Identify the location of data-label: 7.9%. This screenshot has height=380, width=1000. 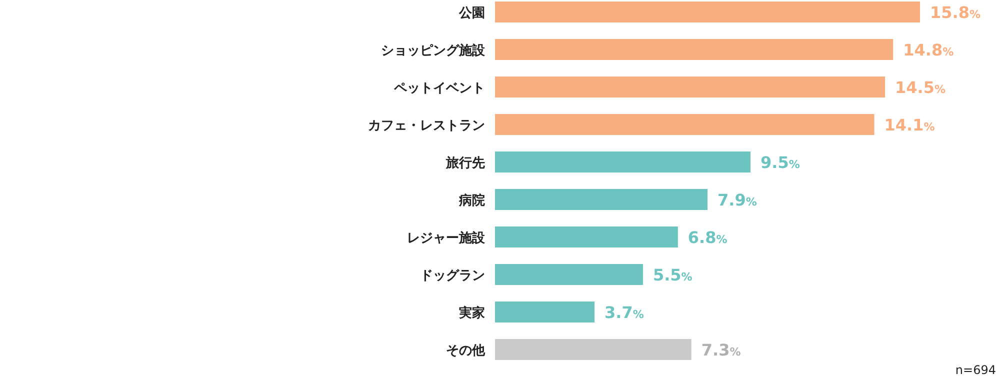
(737, 200).